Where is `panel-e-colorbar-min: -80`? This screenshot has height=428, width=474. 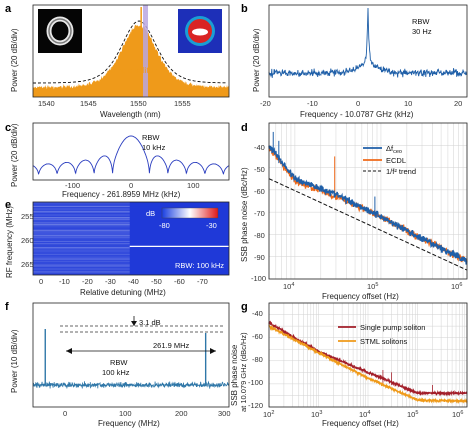
panel-e-colorbar-min: -80 is located at coordinates (164, 225).